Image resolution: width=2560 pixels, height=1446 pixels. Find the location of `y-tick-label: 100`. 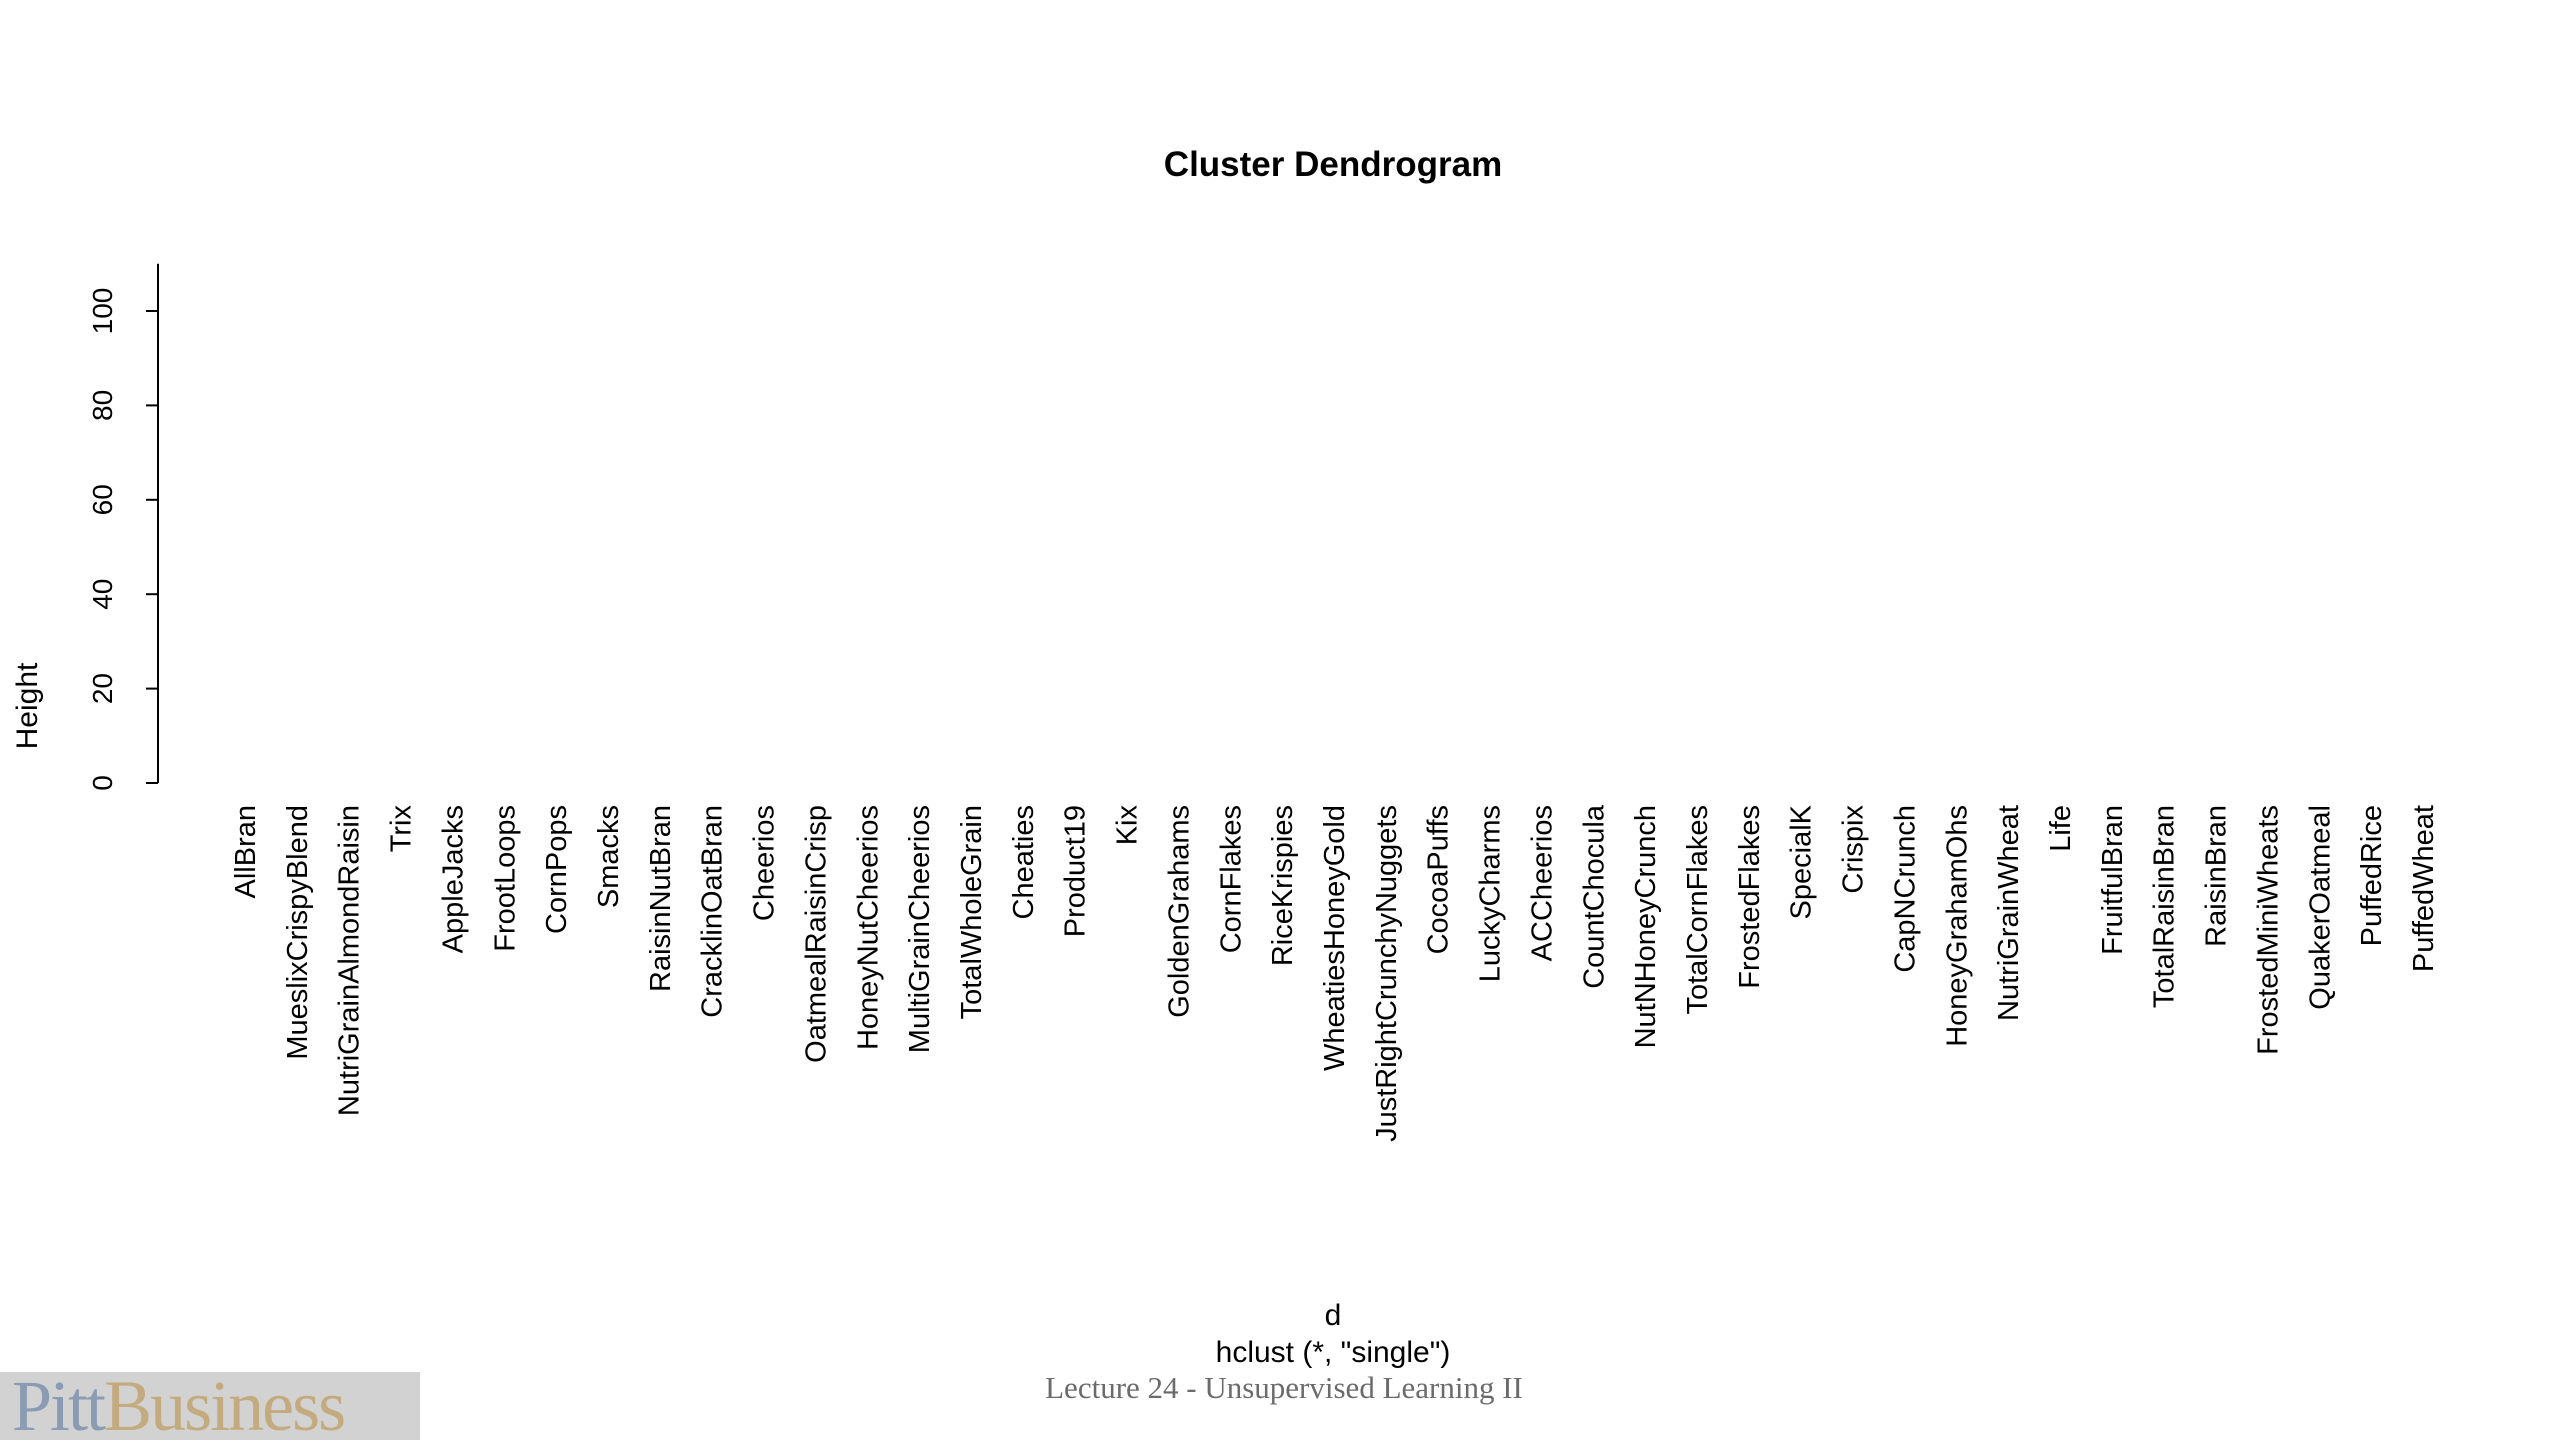

y-tick-label: 100 is located at coordinates (102, 311).